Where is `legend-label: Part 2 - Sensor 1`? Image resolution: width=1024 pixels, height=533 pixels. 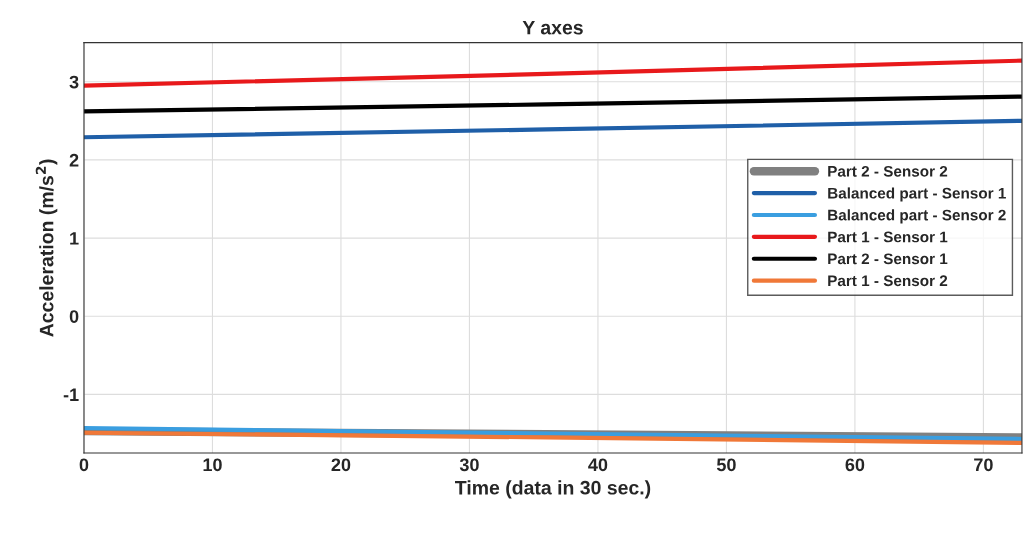 legend-label: Part 2 - Sensor 1 is located at coordinates (888, 259).